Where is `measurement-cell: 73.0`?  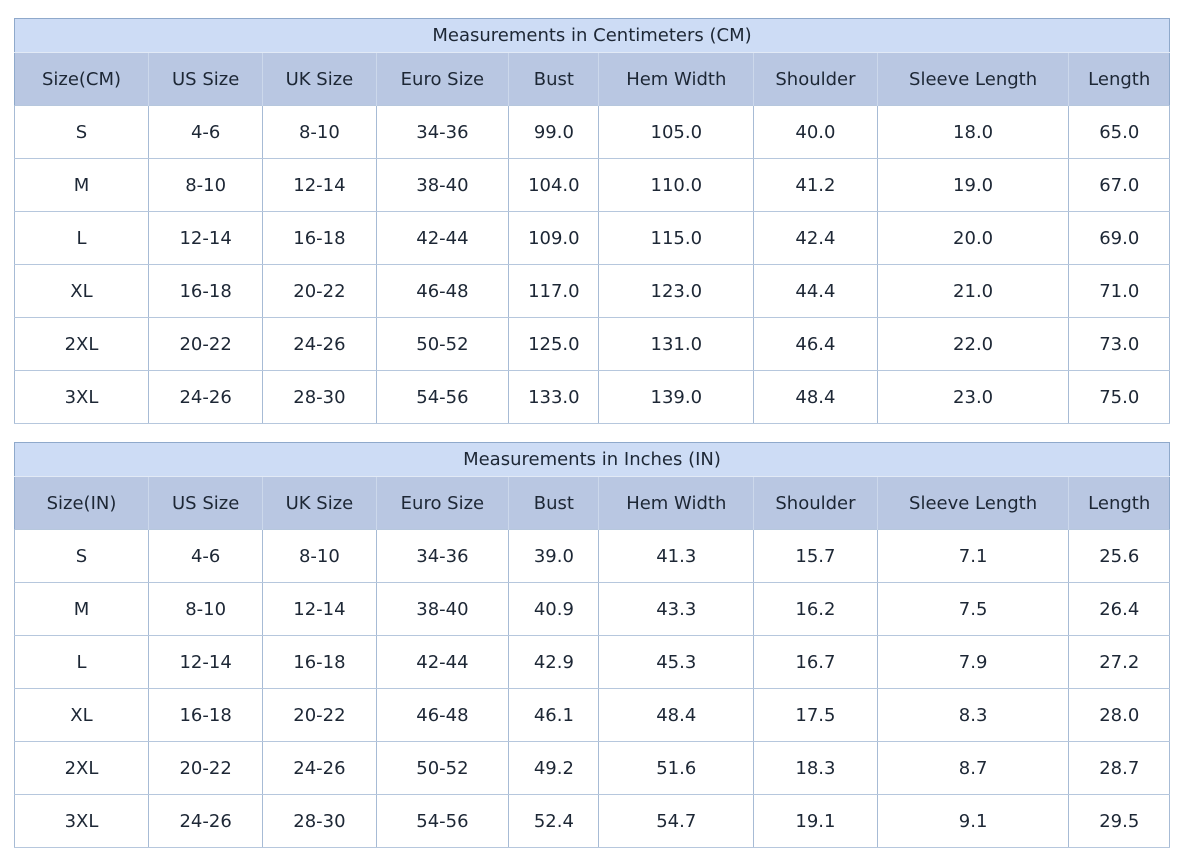 measurement-cell: 73.0 is located at coordinates (1119, 344).